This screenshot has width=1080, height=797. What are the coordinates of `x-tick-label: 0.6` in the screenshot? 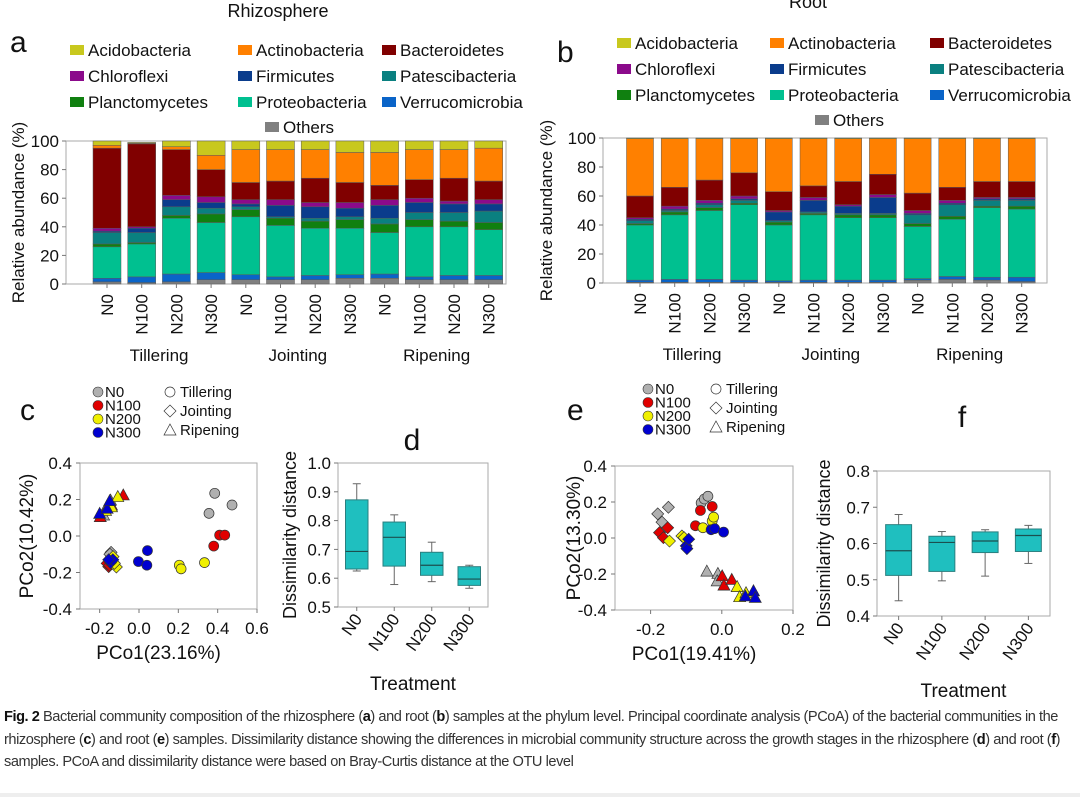 It's located at (257, 628).